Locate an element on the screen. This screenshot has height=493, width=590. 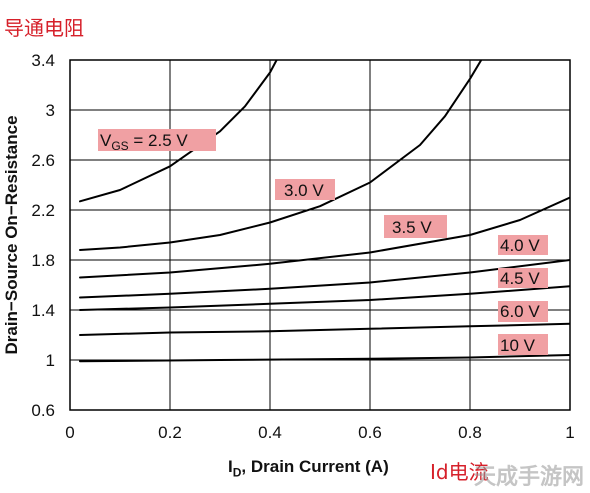
series-label: 4.0 V is located at coordinates (520, 245).